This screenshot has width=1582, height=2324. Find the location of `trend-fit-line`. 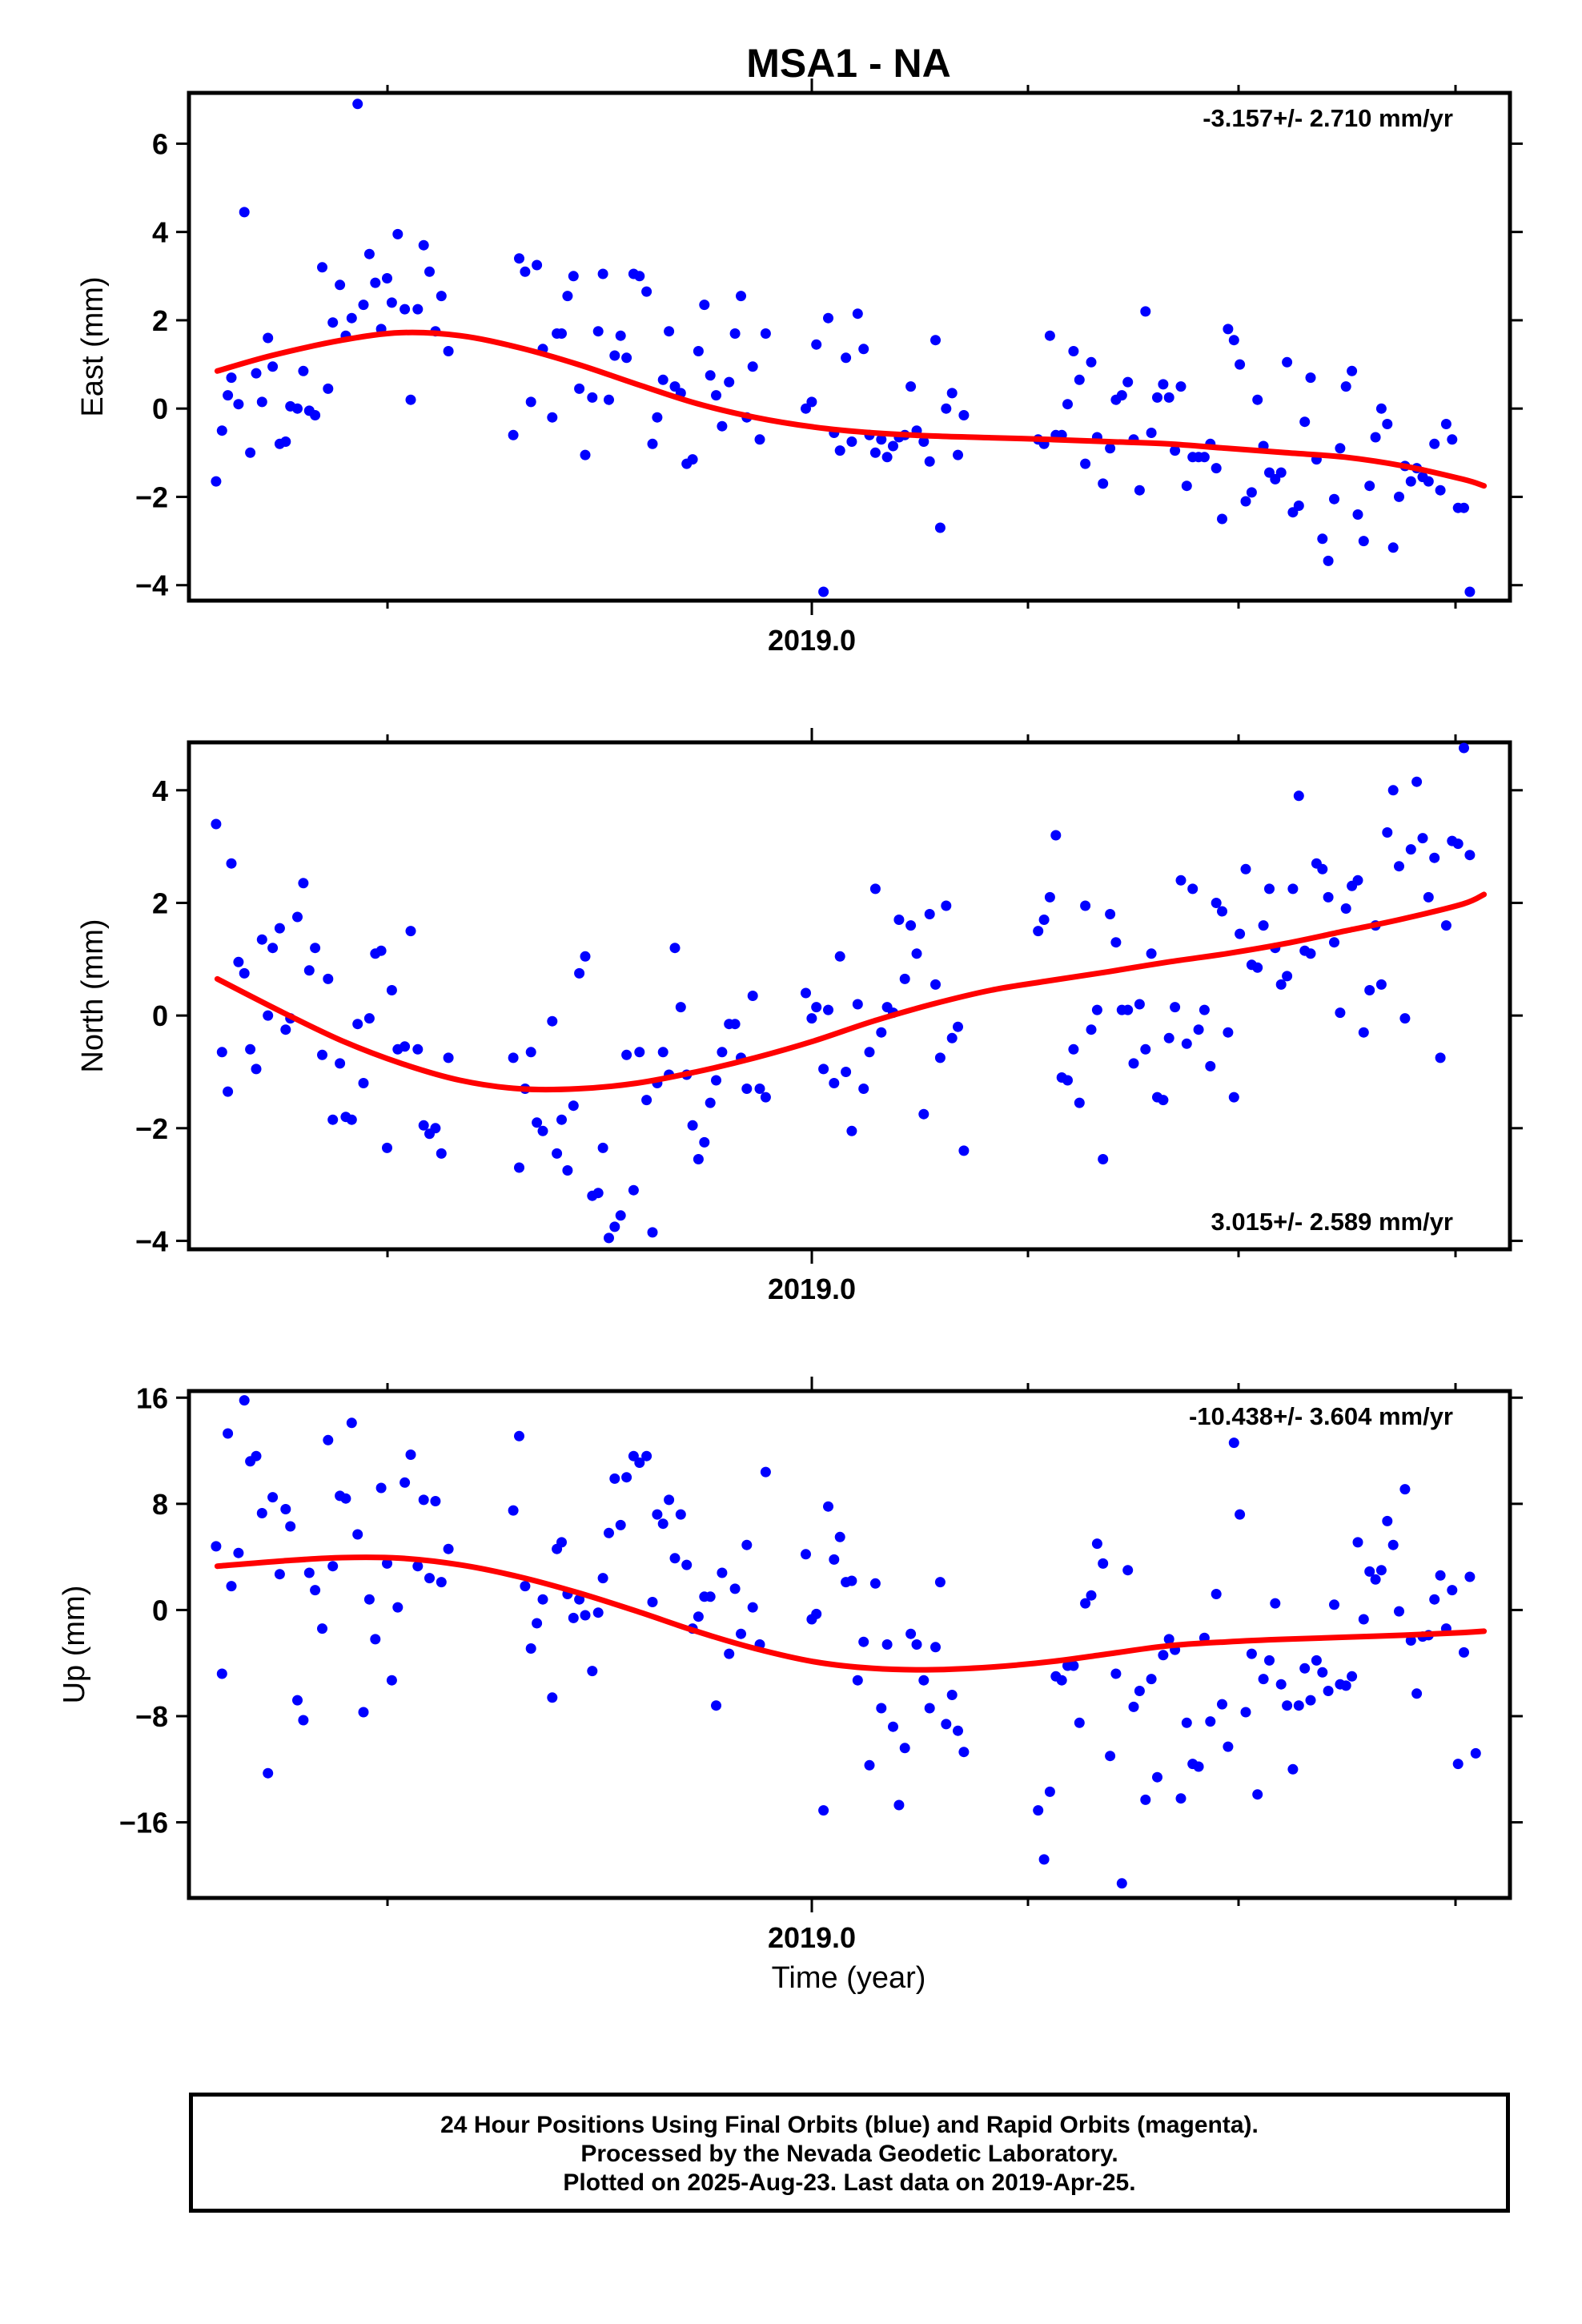

trend-fit-line is located at coordinates (851, 409).